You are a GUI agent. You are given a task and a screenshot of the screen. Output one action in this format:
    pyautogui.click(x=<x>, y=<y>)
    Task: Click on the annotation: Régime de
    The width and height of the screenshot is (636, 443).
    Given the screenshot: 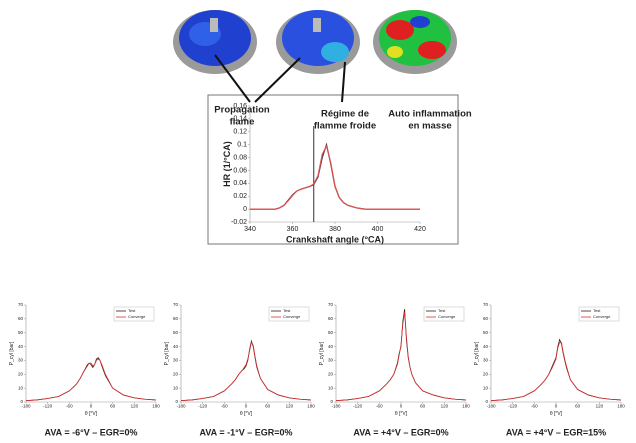 What is the action you would take?
    pyautogui.click(x=345, y=114)
    